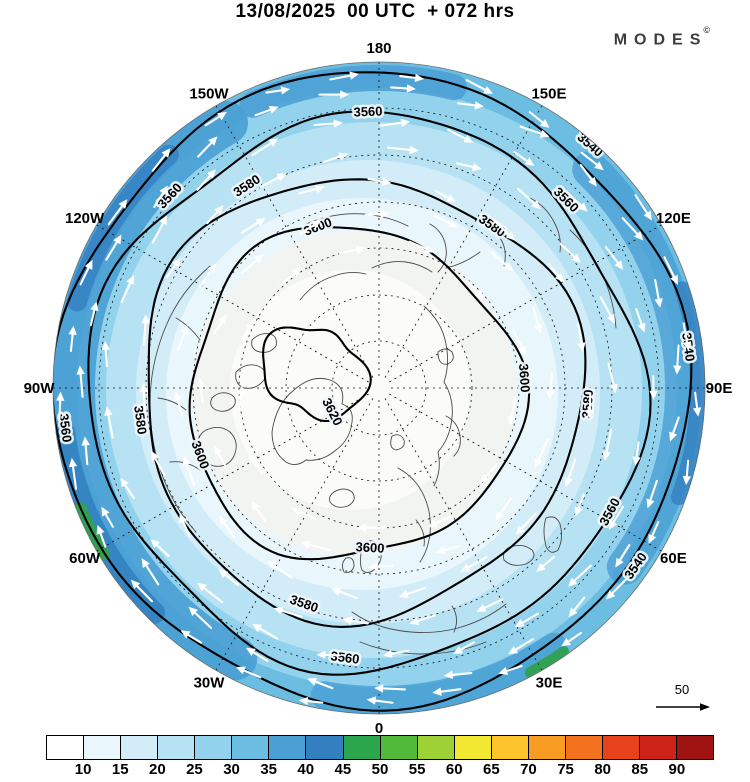 The image size is (750, 782). I want to click on coastline-black-caspian-seas, so click(533, 541).